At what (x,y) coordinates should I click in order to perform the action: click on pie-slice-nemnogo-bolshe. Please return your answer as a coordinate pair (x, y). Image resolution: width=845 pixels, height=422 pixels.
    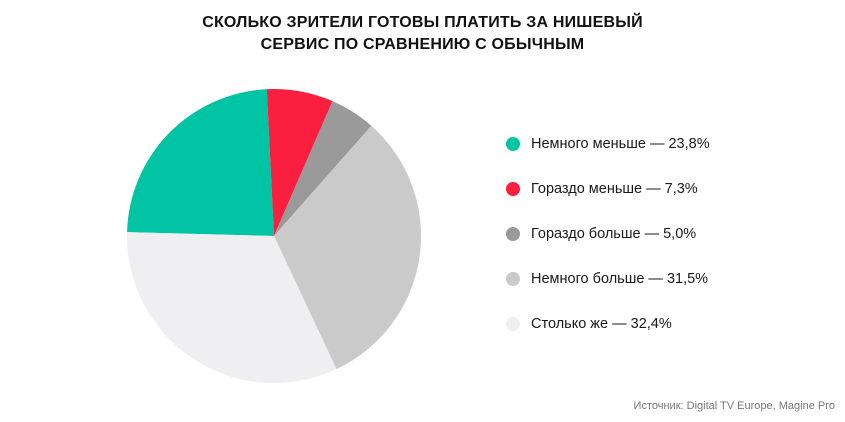
    Looking at the image, I should click on (348, 247).